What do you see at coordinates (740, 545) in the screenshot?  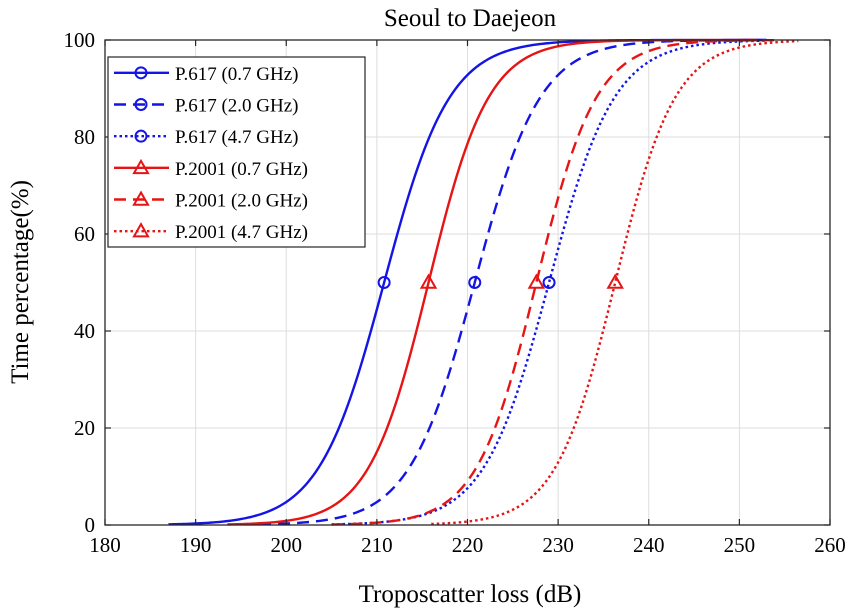 I see `x-tick-label: 250` at bounding box center [740, 545].